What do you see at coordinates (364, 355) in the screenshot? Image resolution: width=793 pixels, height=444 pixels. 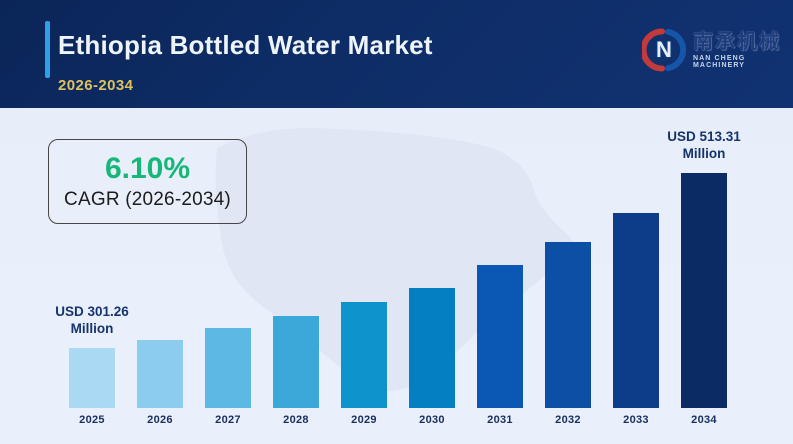 I see `bar-2029` at bounding box center [364, 355].